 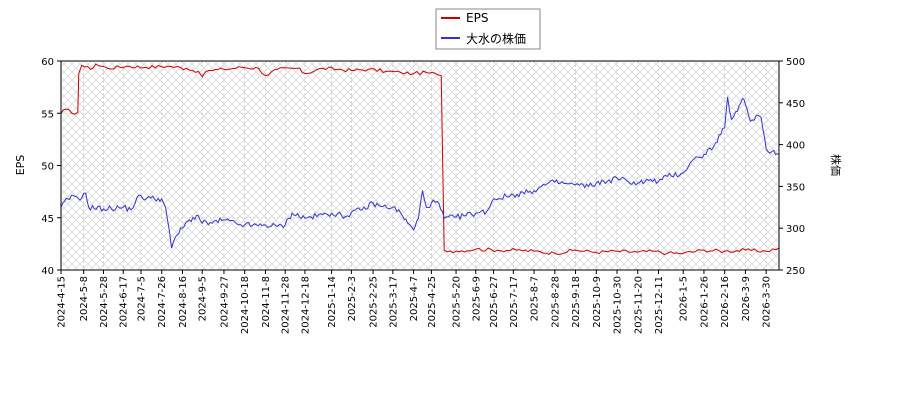 I want to click on legend-box, so click(x=488, y=29).